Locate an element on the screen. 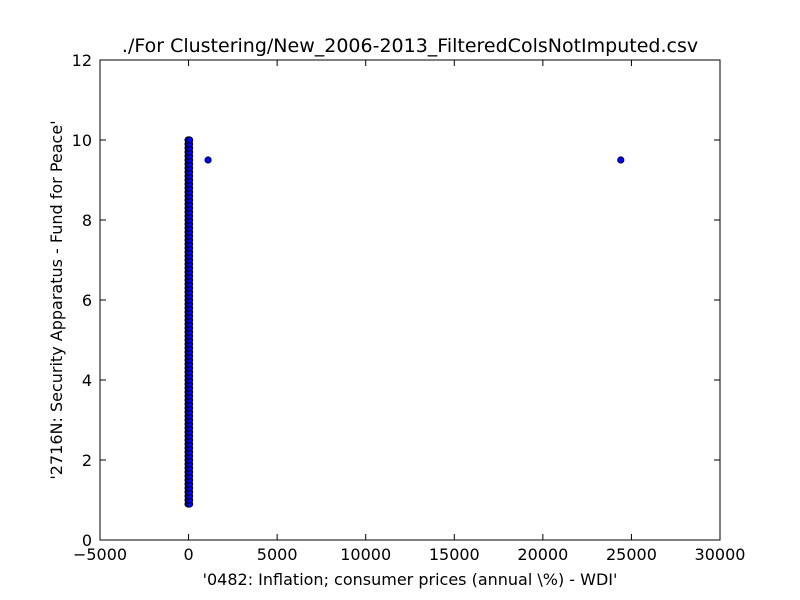 This screenshot has height=600, width=800. y-tick-label: 6 is located at coordinates (87, 300).